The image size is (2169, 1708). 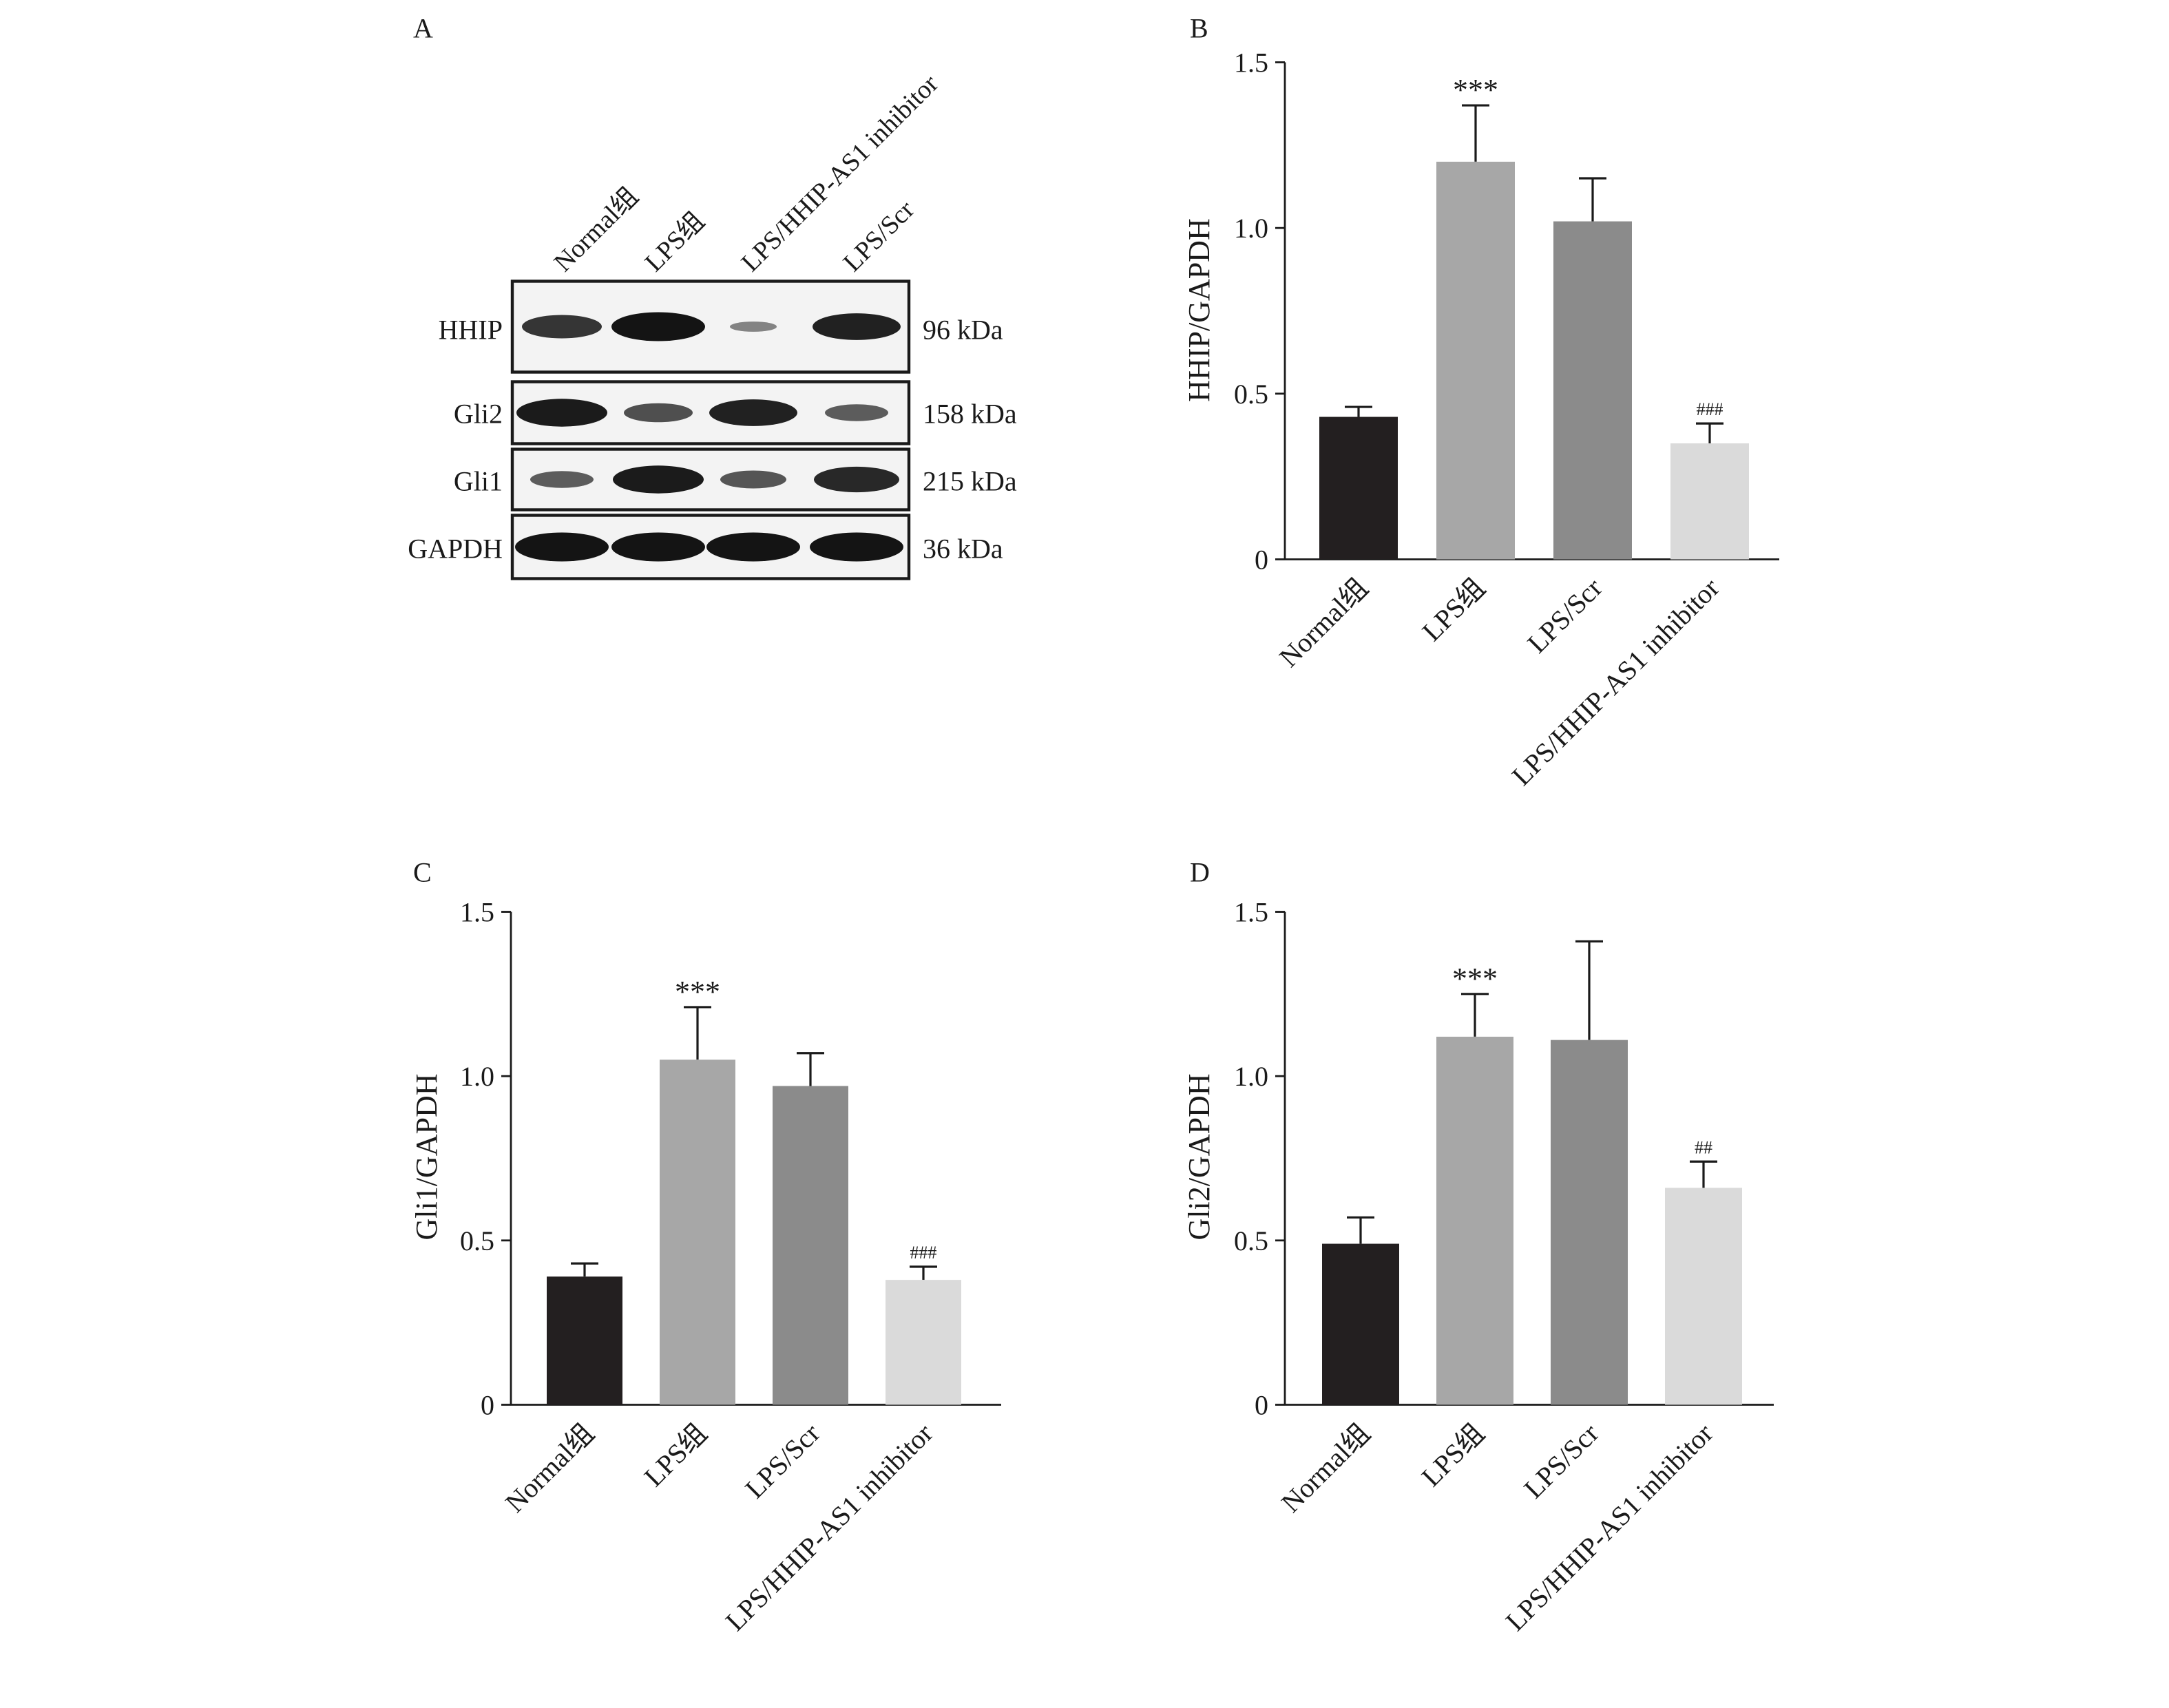 I want to click on panel-letter-c: C, so click(x=422, y=872).